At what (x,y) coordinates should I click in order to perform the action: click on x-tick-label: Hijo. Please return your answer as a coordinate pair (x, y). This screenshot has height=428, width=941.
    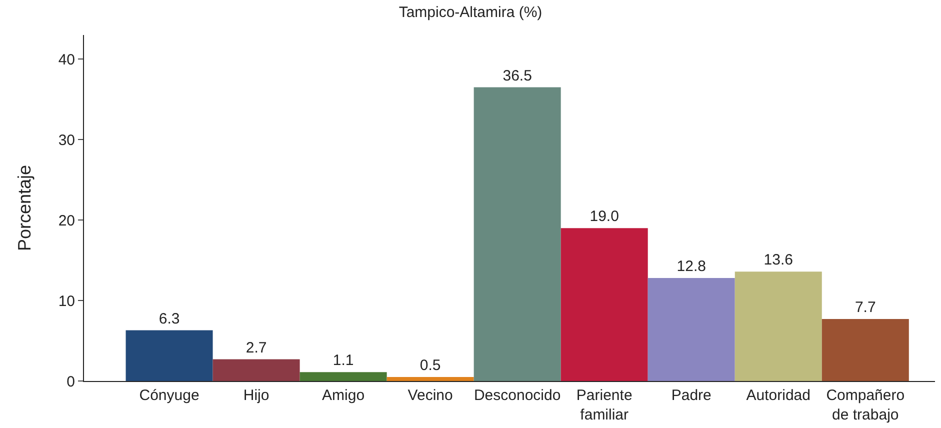
    Looking at the image, I should click on (256, 395).